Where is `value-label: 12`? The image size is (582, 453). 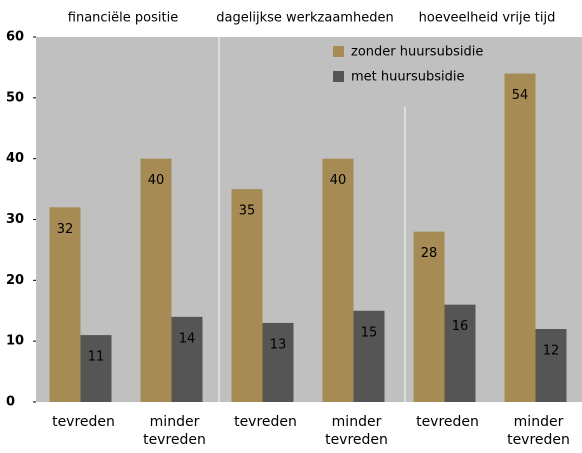 value-label: 12 is located at coordinates (551, 351).